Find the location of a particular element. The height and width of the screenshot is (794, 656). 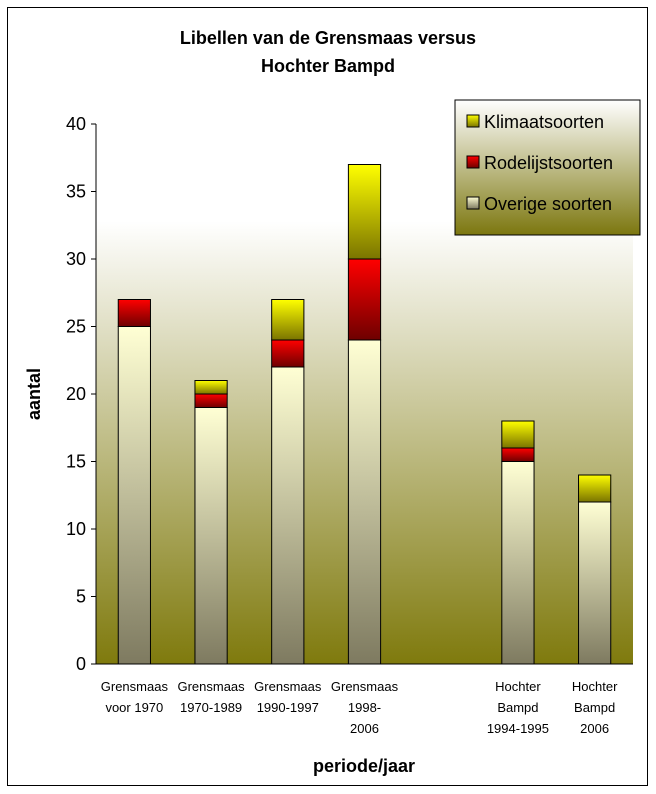

x-category-label: 1998- is located at coordinates (364, 707).